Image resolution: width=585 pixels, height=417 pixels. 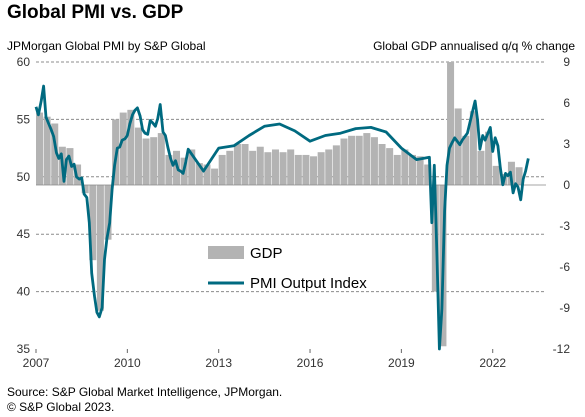 What do you see at coordinates (405, 167) in the screenshot?
I see `gdp-bar-2019Q1` at bounding box center [405, 167].